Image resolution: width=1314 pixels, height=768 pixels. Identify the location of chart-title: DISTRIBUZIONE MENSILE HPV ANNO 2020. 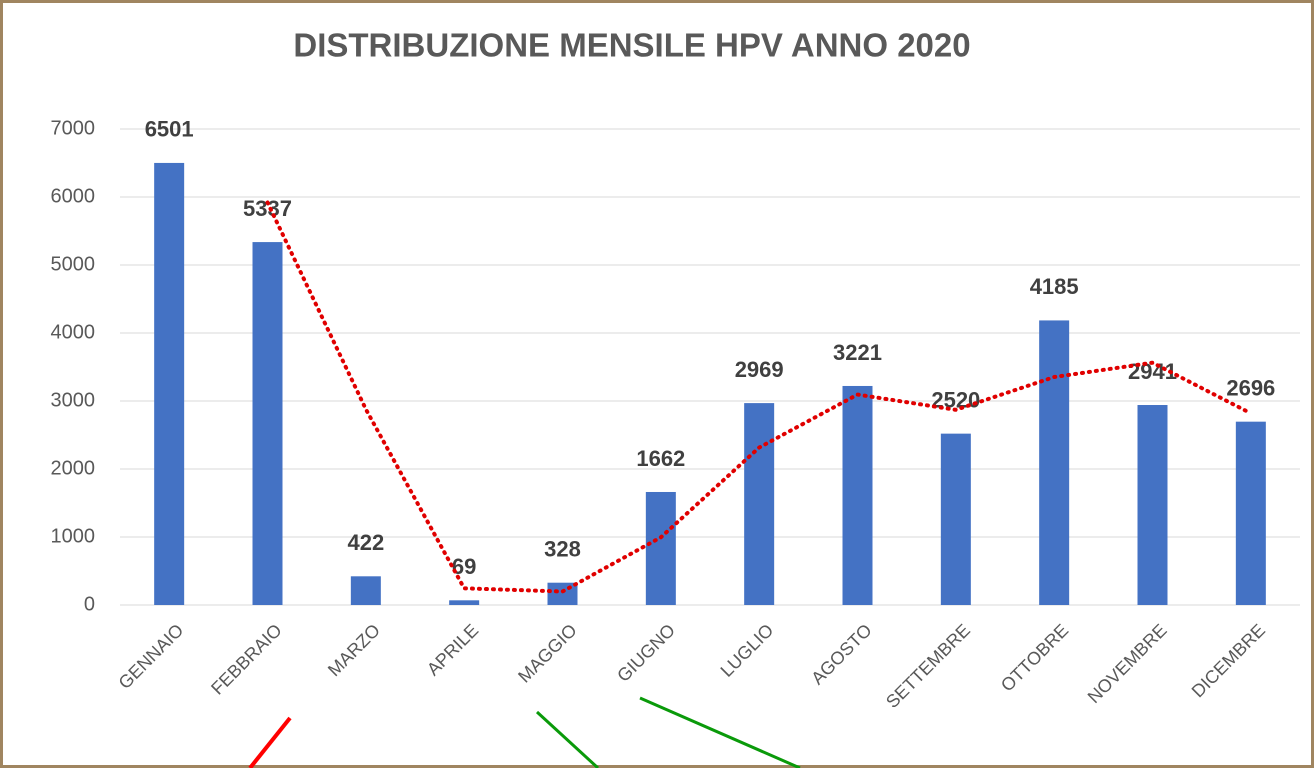
(631, 45).